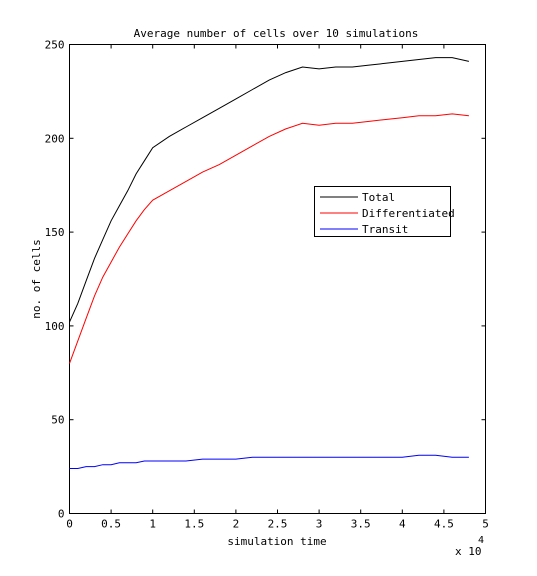  I want to click on x-exponent-power: 4, so click(481, 540).